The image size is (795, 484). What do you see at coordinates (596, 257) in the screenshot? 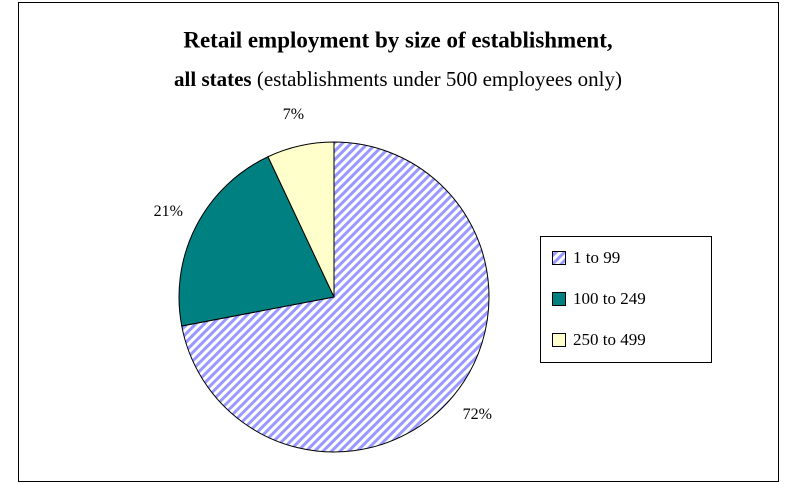
I see `legend-label: 1 to 99` at bounding box center [596, 257].